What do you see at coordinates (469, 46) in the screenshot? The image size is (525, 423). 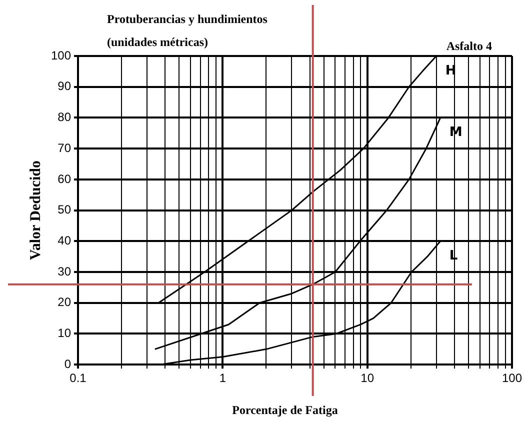 I see `text: Asfalto 4` at bounding box center [469, 46].